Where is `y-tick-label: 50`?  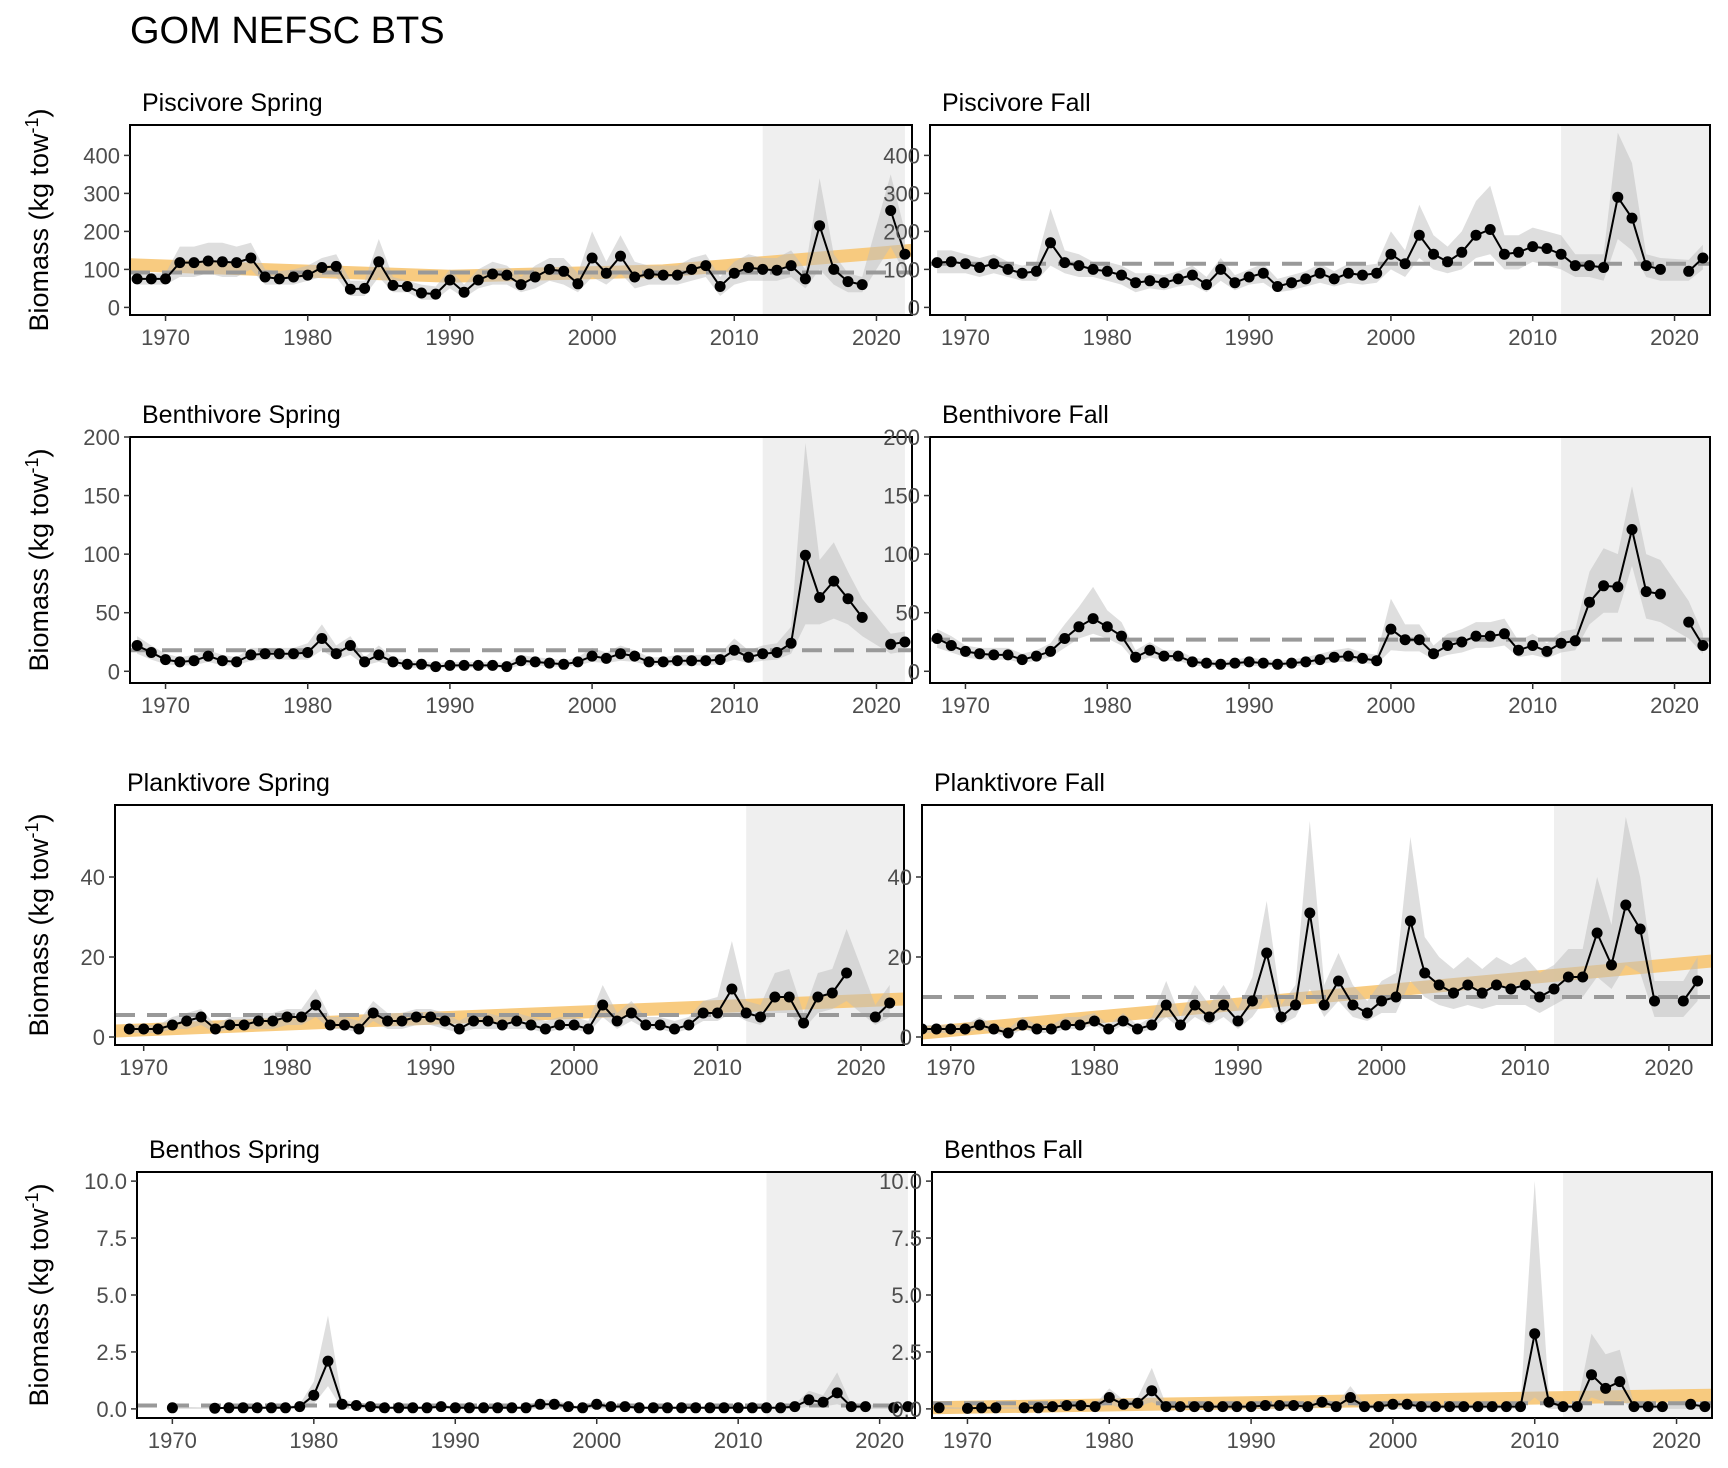
y-tick-label: 50 is located at coordinates (108, 613).